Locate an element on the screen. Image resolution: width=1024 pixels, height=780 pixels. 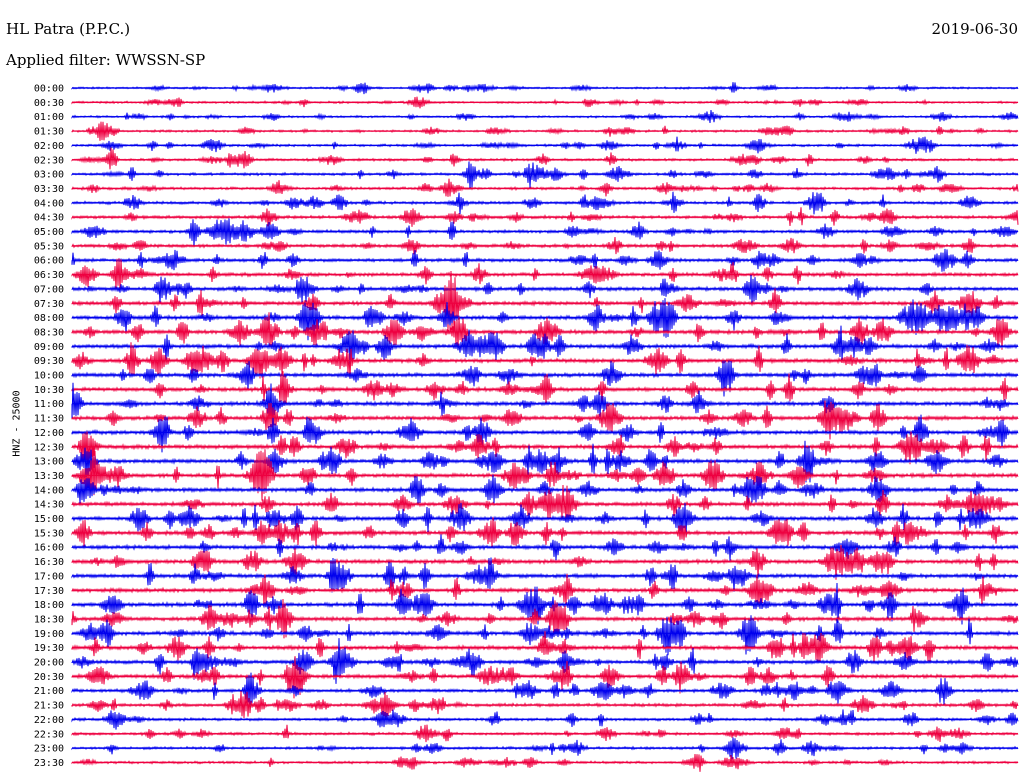
row-label-0830: 08:30 is located at coordinates (49, 332).